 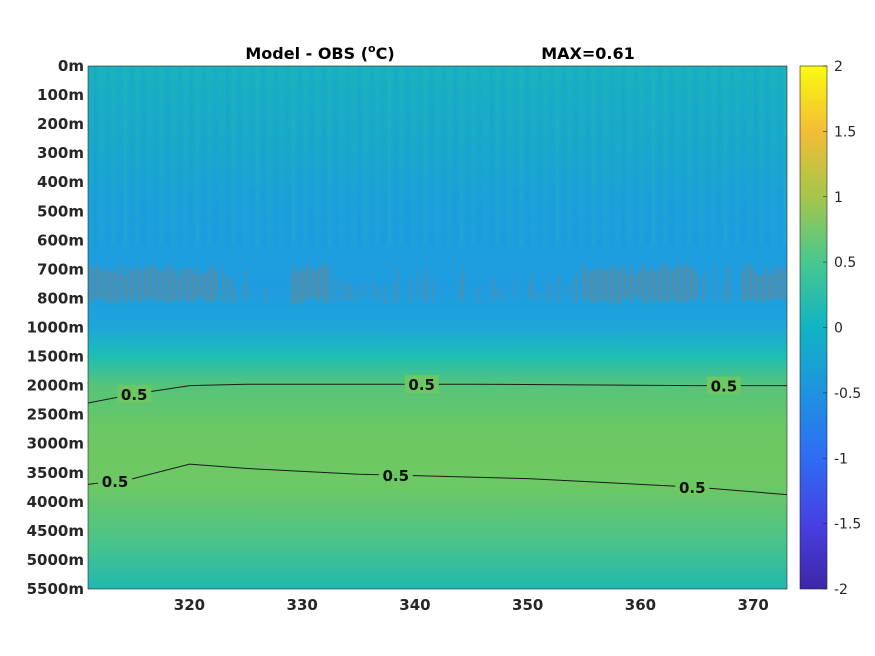 What do you see at coordinates (55, 386) in the screenshot?
I see `y-tick-label: 2000m` at bounding box center [55, 386].